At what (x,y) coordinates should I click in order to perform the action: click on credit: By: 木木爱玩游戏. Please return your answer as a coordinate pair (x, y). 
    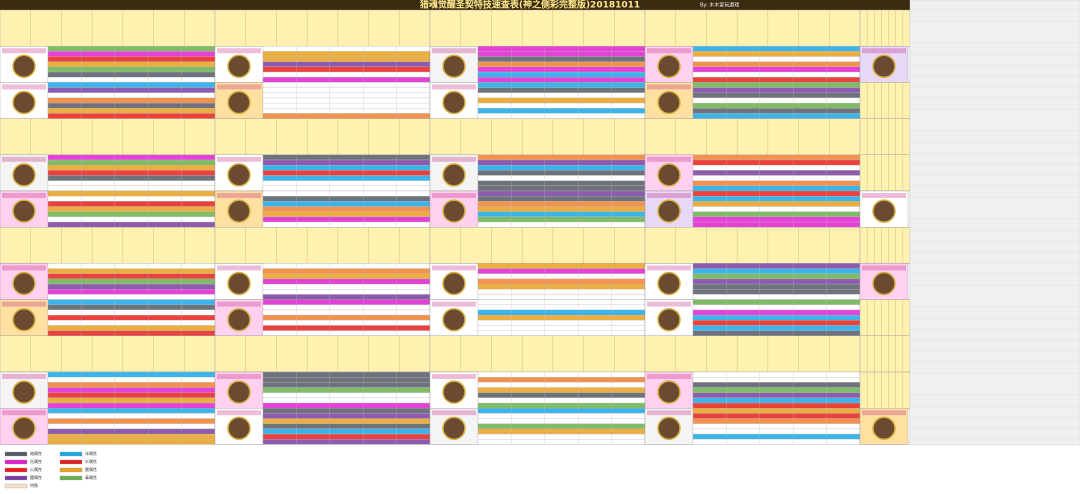
    Looking at the image, I should click on (719, 5).